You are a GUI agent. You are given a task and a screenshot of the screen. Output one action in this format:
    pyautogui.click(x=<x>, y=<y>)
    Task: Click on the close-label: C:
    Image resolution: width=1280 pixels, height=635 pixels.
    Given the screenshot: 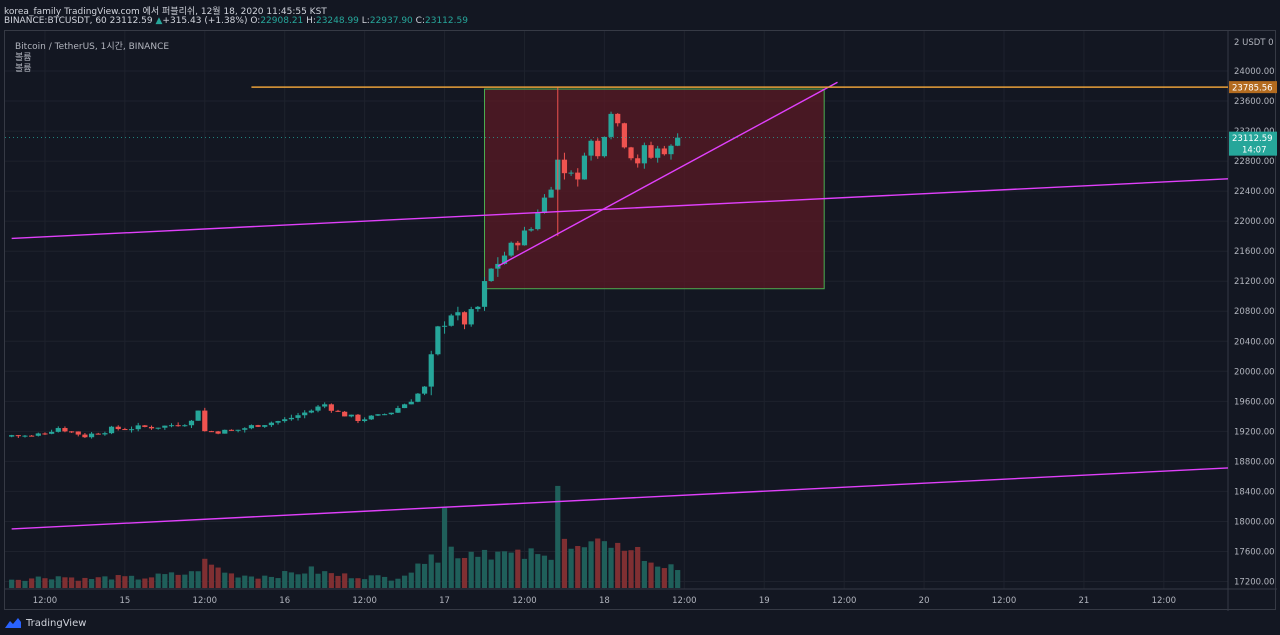 What is the action you would take?
    pyautogui.click(x=420, y=21)
    